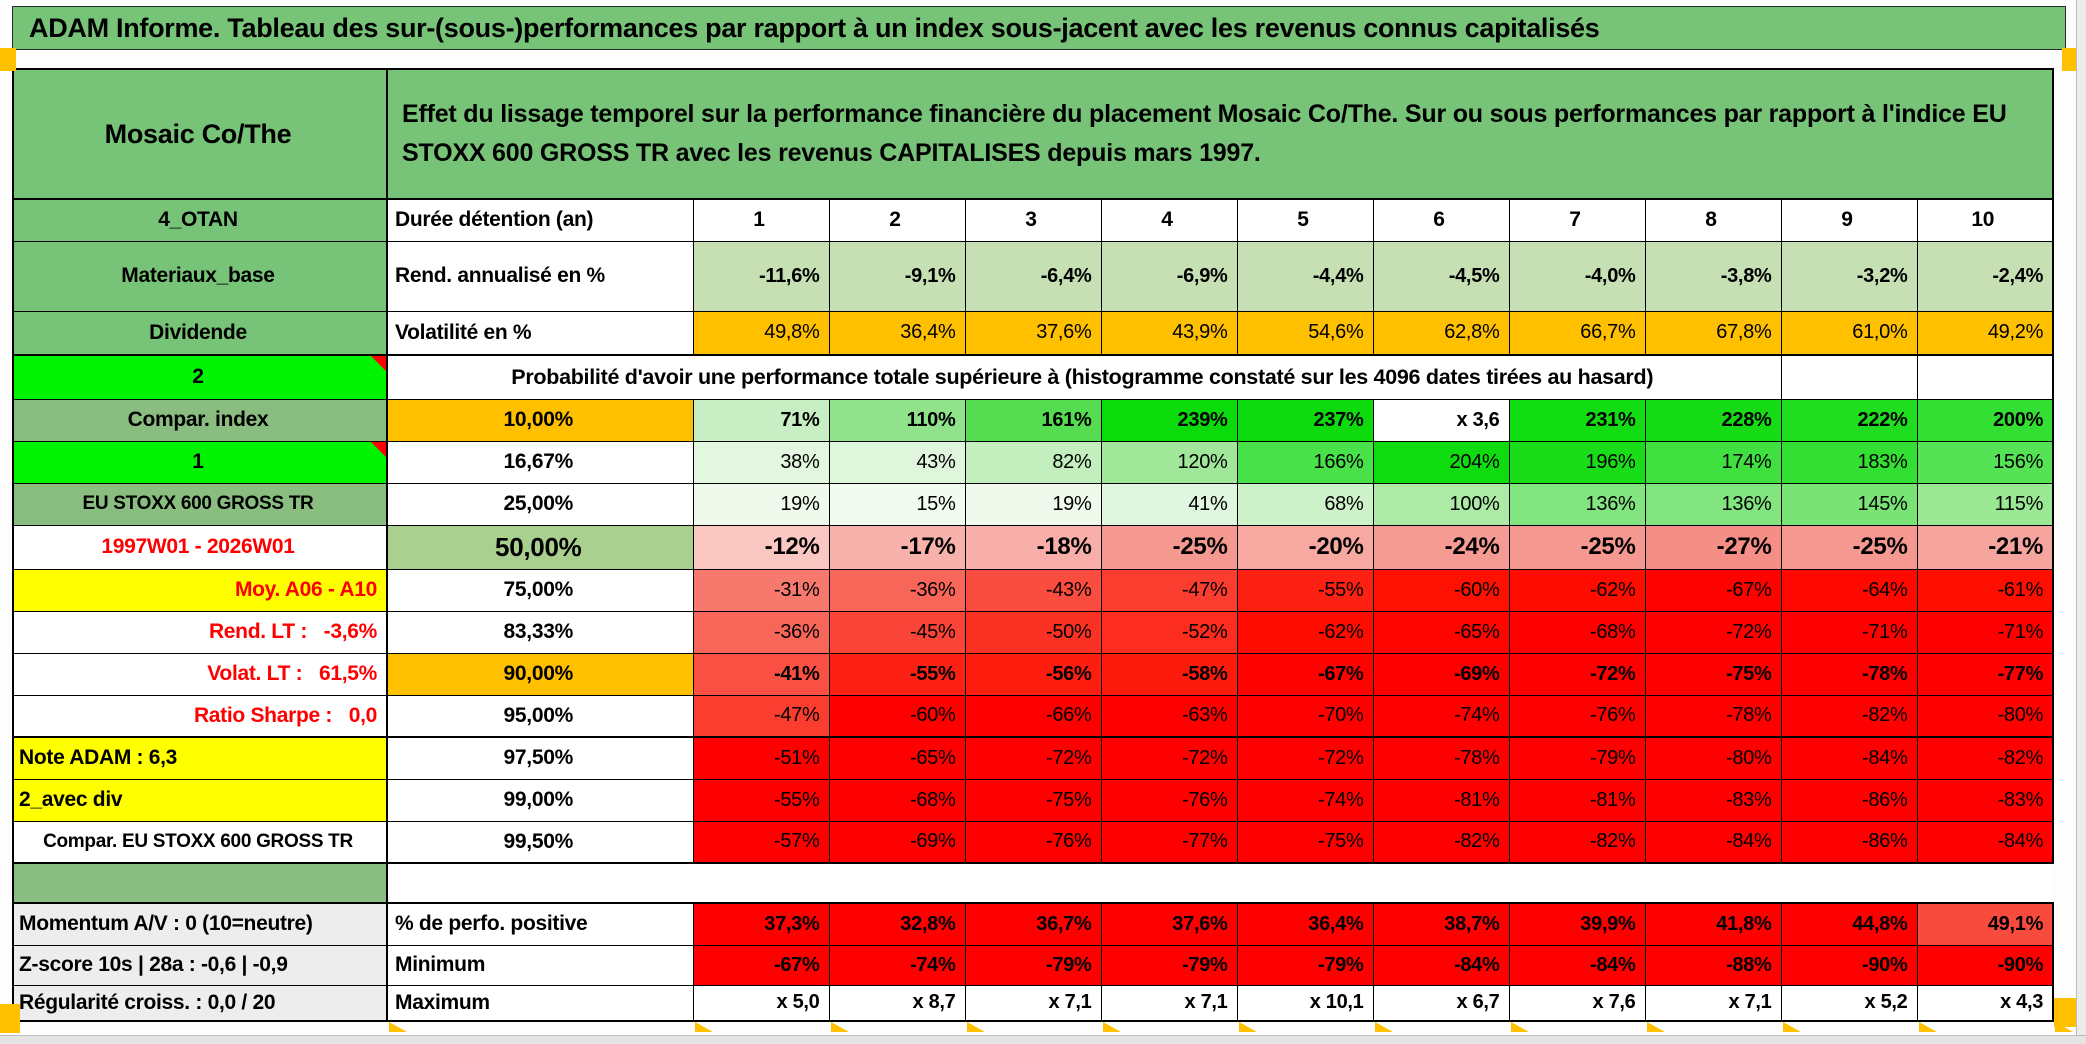  I want to click on data-cell: 110%, so click(897, 420).